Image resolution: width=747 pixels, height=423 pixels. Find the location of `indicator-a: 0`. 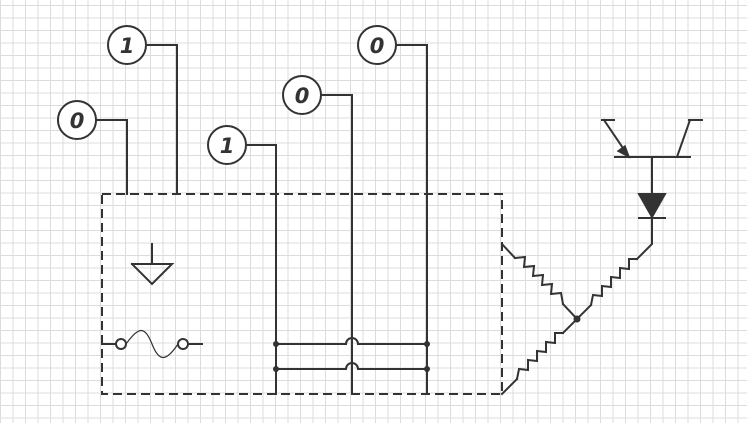

indicator-a: 0 is located at coordinates (77, 120).